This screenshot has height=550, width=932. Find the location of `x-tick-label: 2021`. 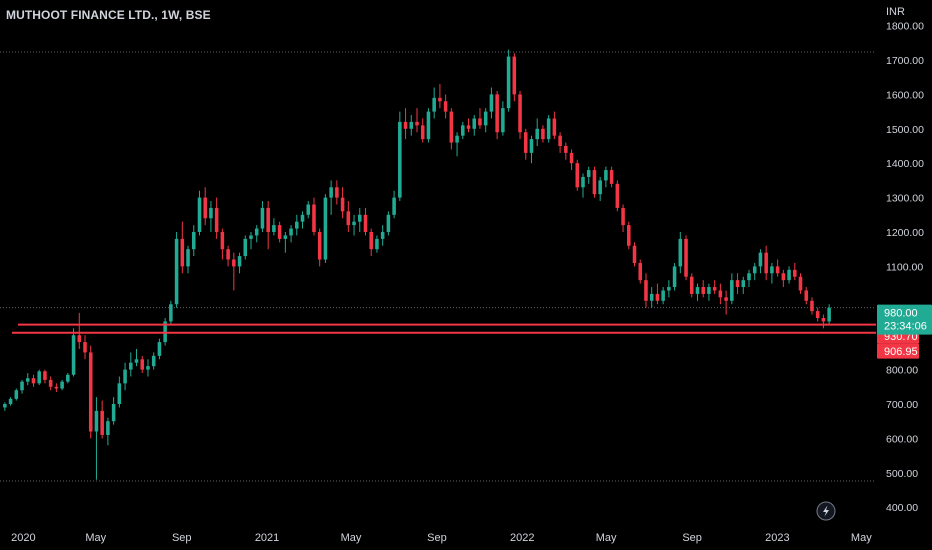

x-tick-label: 2021 is located at coordinates (267, 538).